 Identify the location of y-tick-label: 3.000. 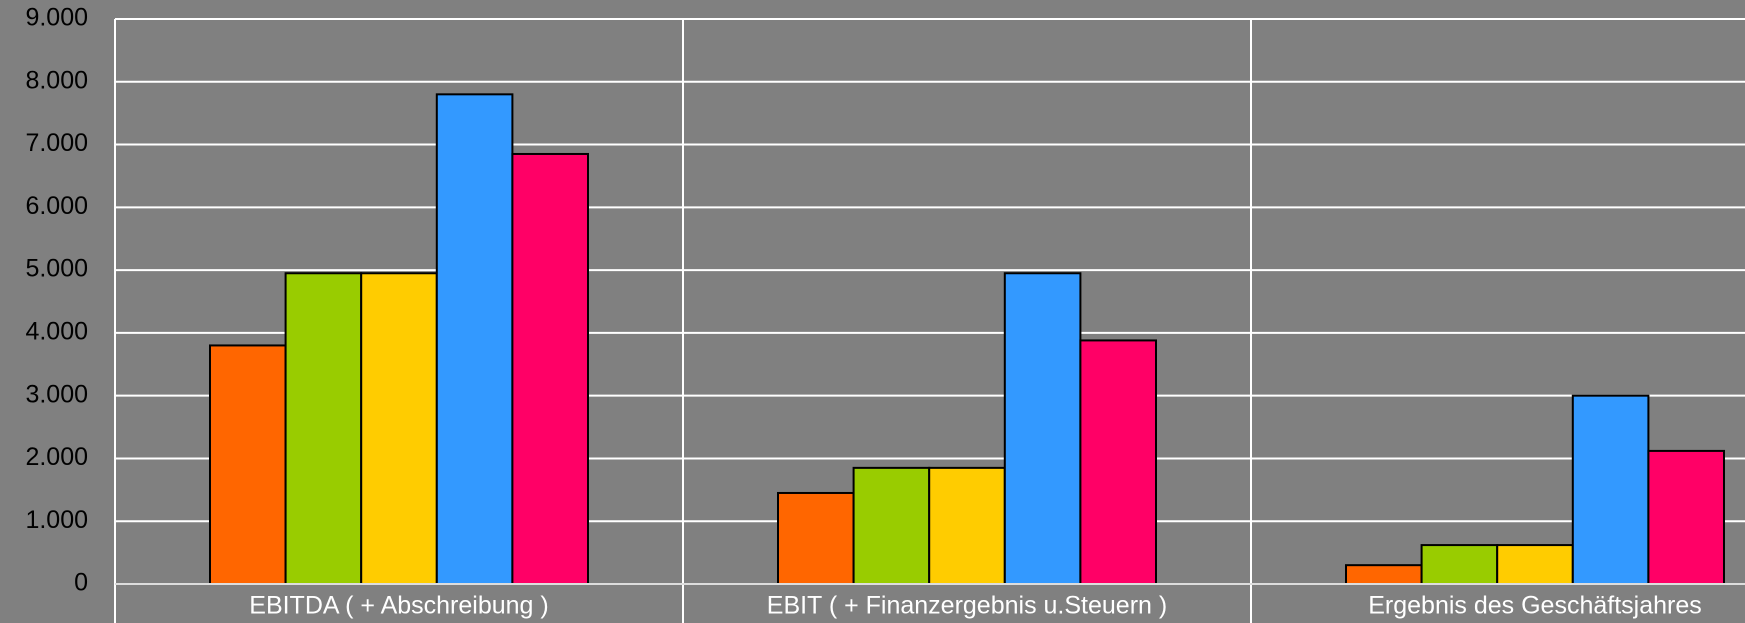
(56, 394).